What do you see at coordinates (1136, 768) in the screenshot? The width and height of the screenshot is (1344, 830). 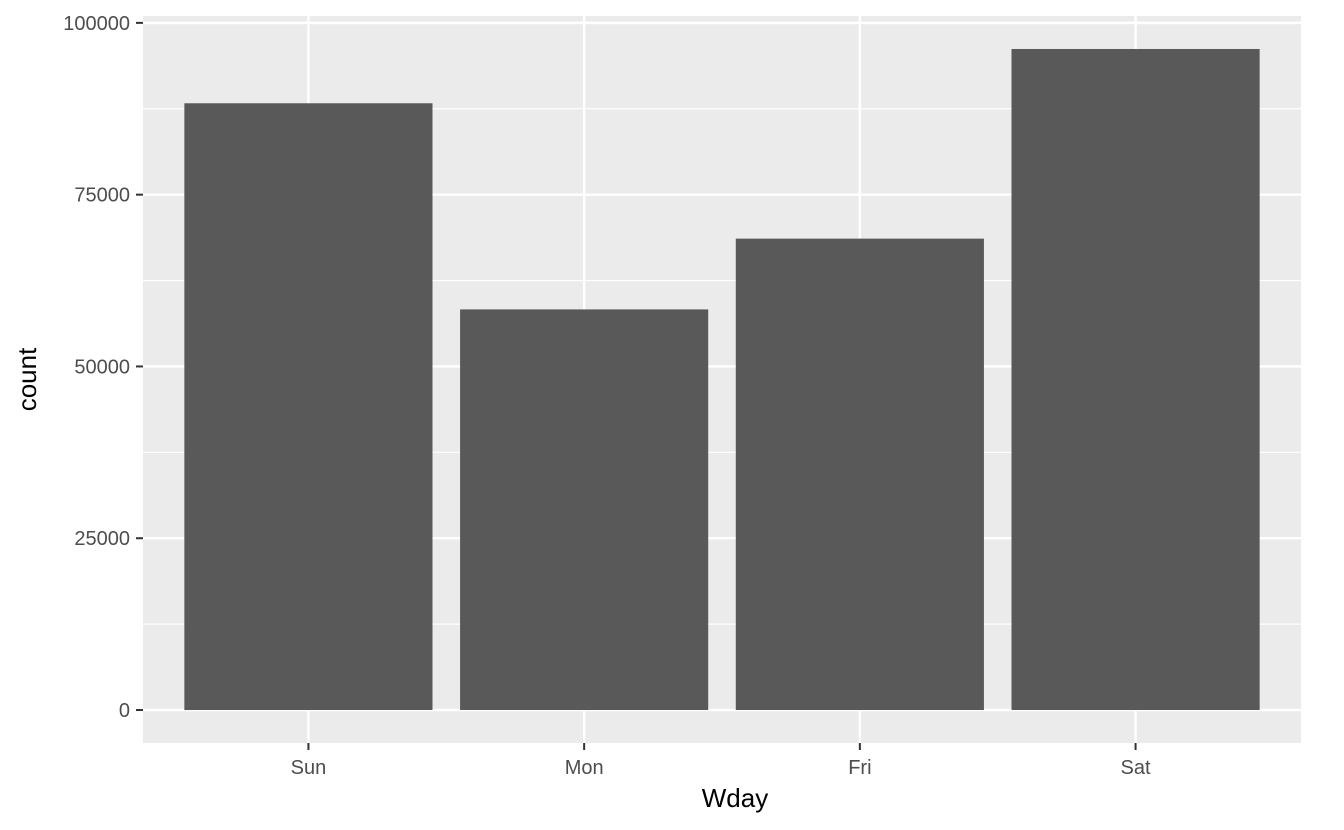 I see `x-tick-label: Sat` at bounding box center [1136, 768].